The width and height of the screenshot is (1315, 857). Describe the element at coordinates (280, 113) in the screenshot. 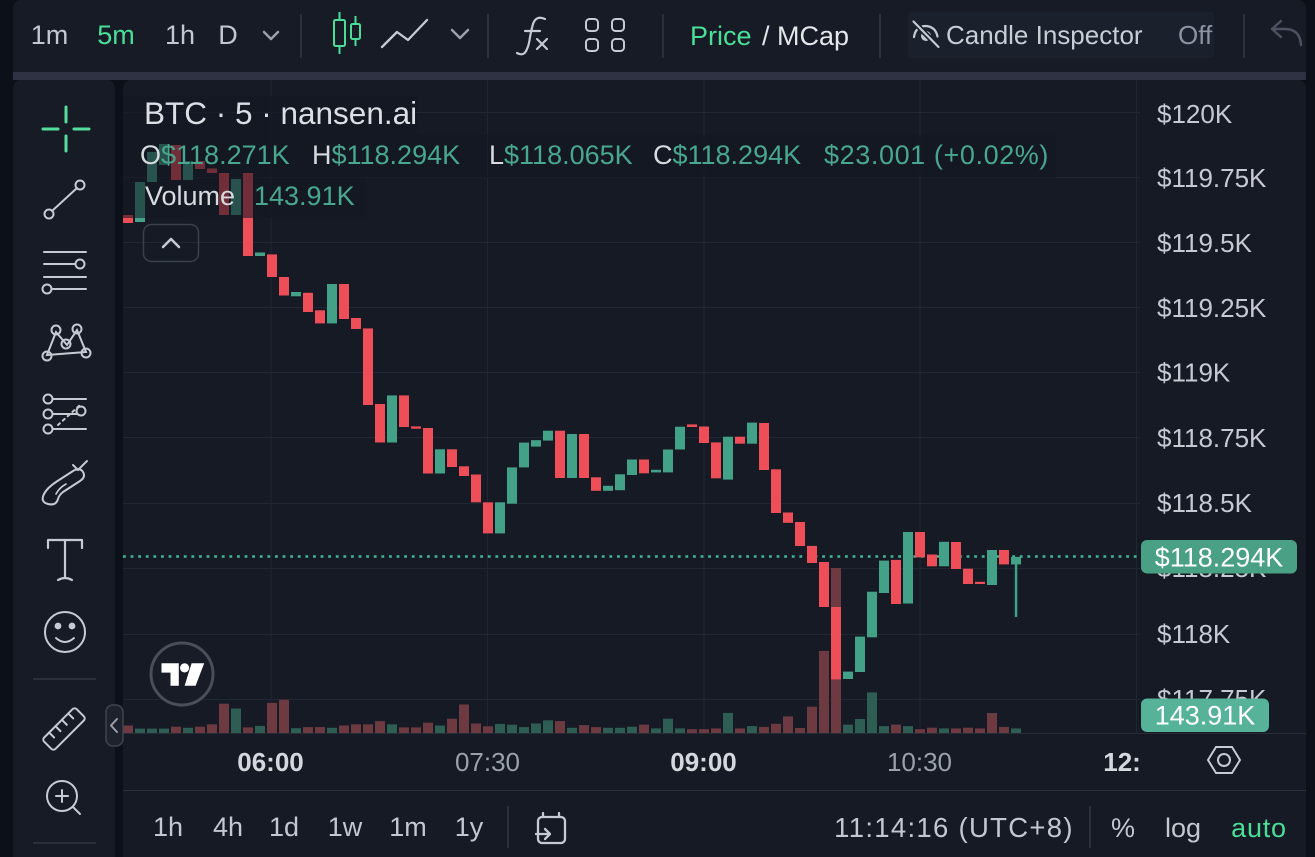

I see `svg-text: BTC · 5 · nansen.ai` at that location.